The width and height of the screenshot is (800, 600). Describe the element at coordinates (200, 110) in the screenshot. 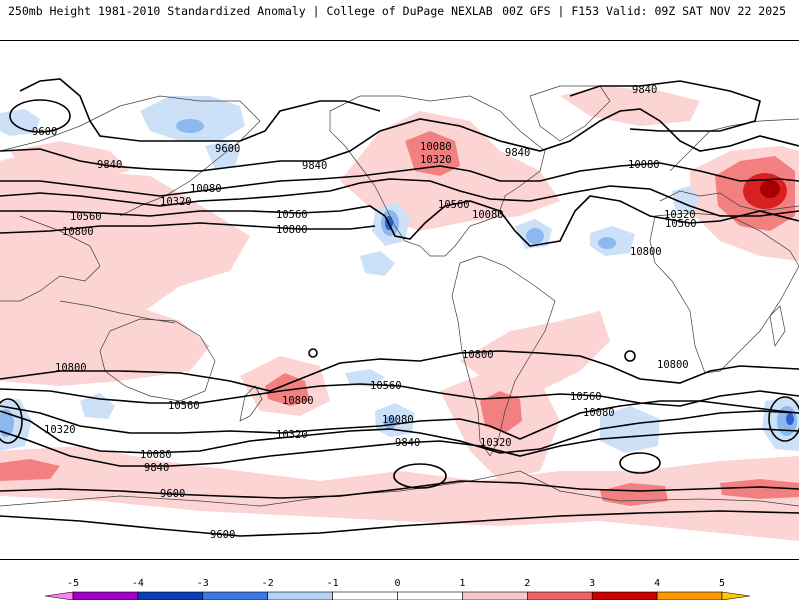

I see `contour-9600-north` at that location.